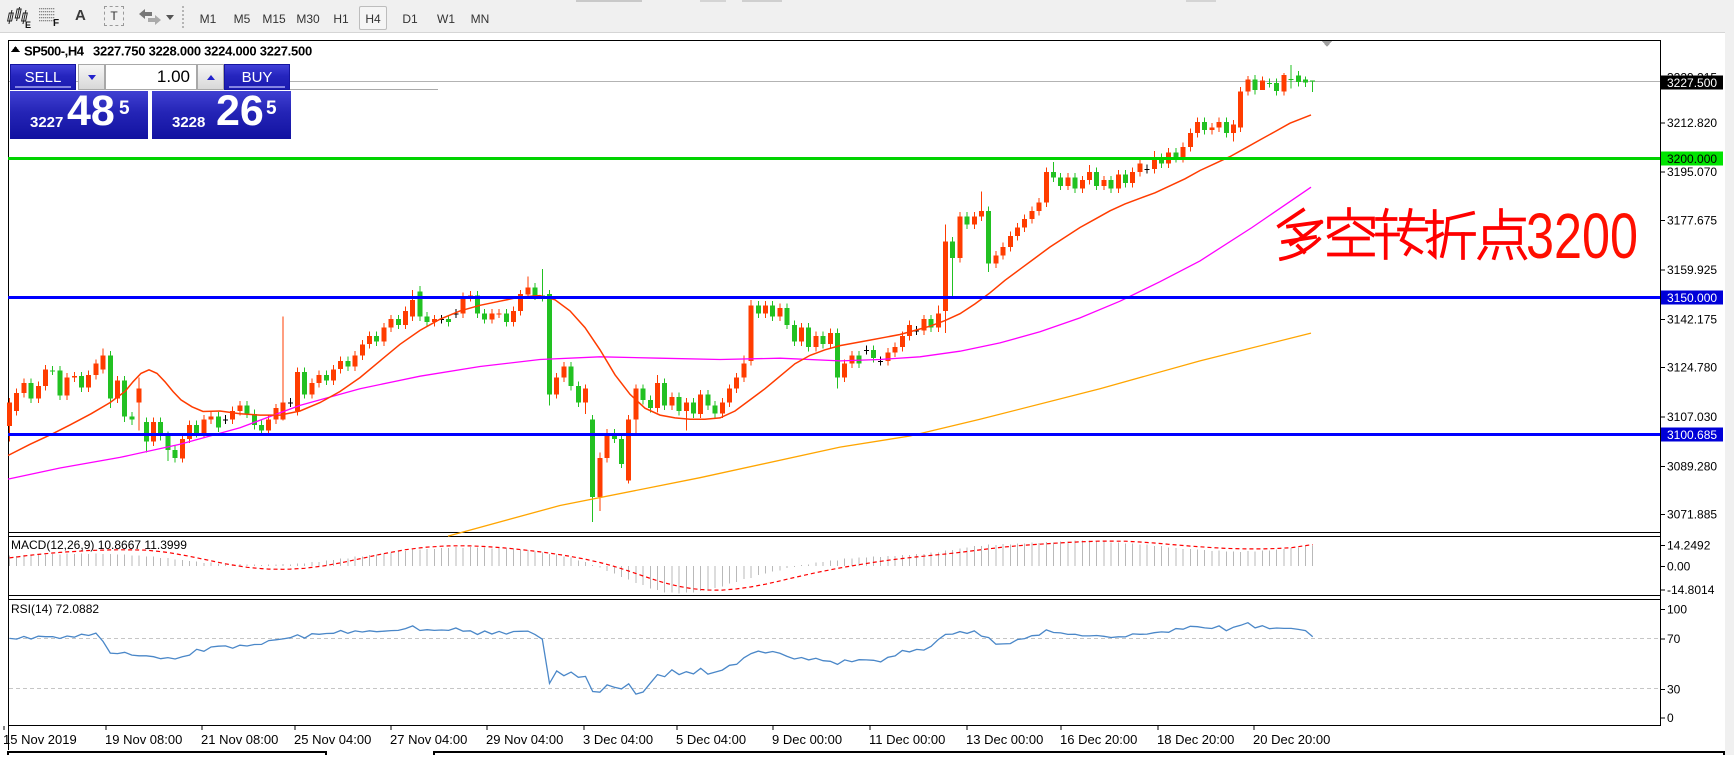  I want to click on svg-text: E, so click(28, 24).